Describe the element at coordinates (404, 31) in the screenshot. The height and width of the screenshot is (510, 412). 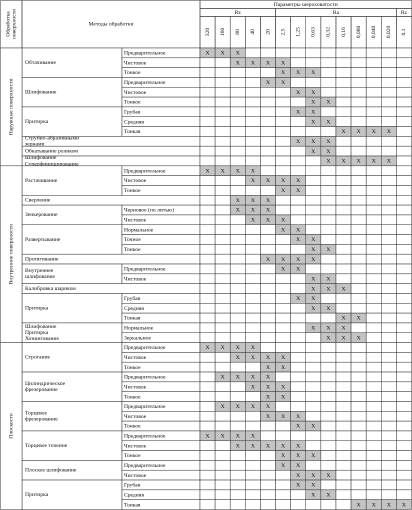
I see `value-label: 0,1` at that location.